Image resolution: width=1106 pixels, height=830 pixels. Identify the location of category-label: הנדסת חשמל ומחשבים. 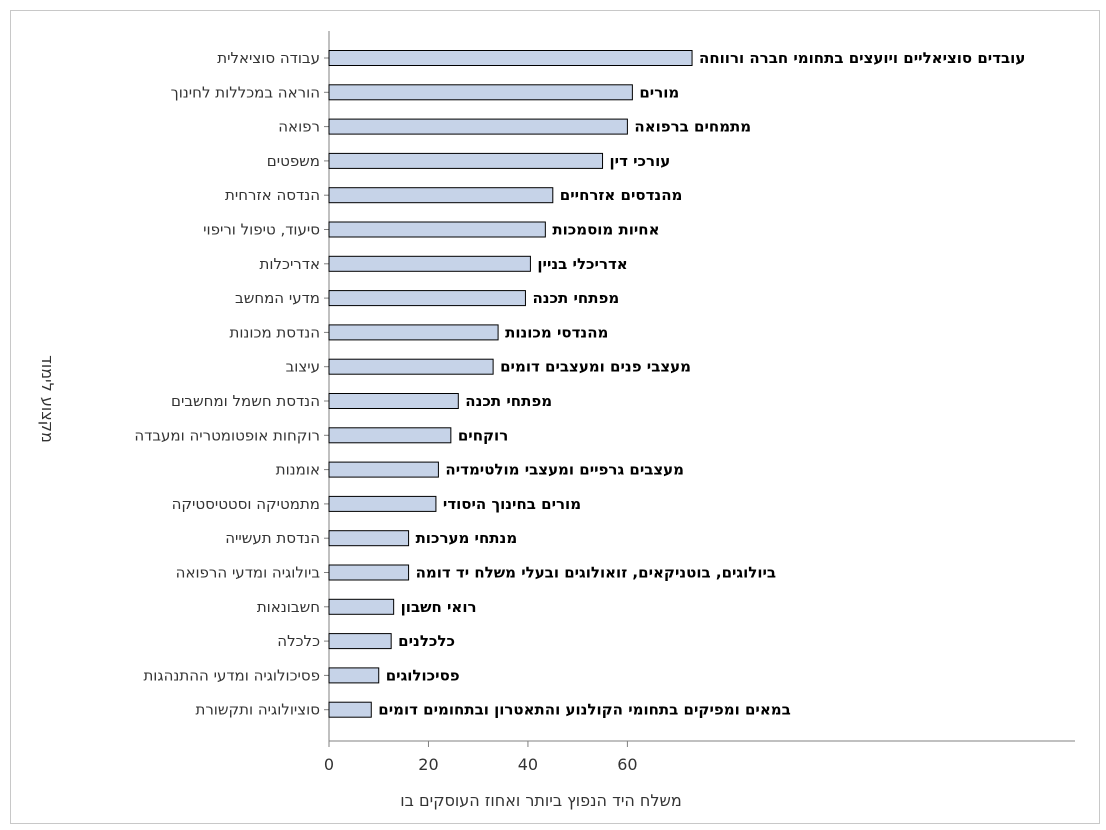
(245, 401).